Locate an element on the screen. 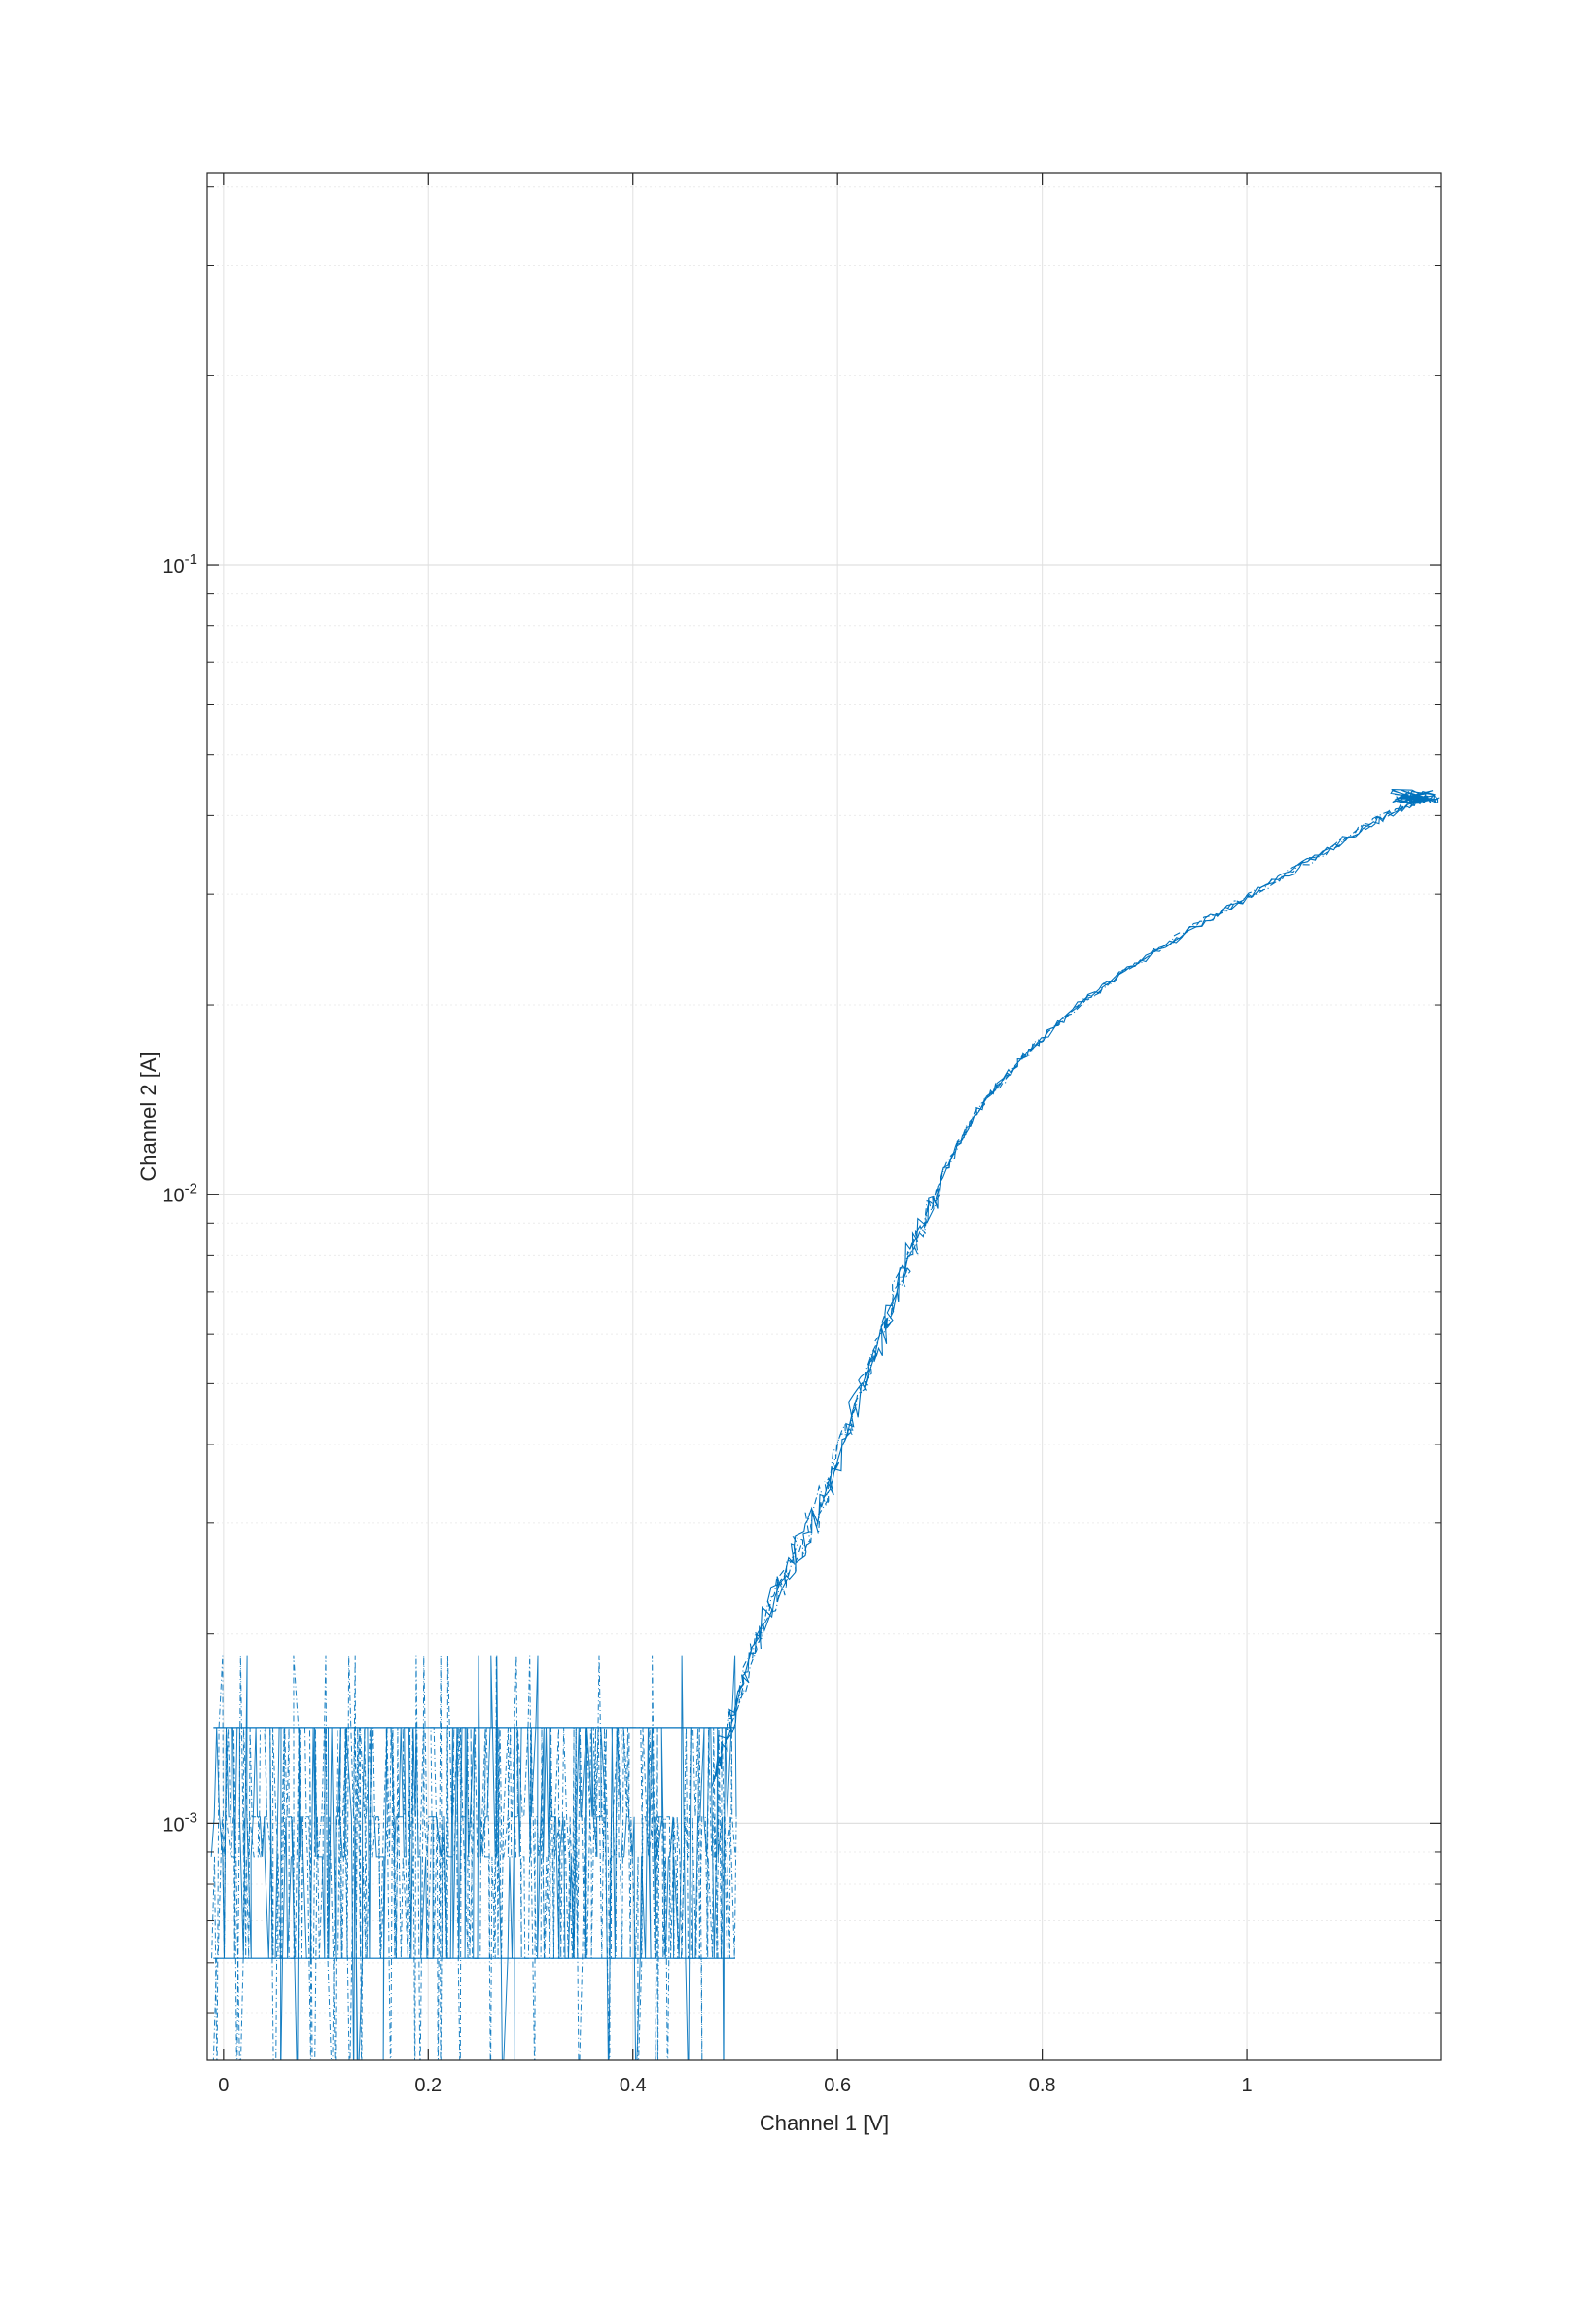  y-tick-label: 10⁻¹ is located at coordinates (180, 565).